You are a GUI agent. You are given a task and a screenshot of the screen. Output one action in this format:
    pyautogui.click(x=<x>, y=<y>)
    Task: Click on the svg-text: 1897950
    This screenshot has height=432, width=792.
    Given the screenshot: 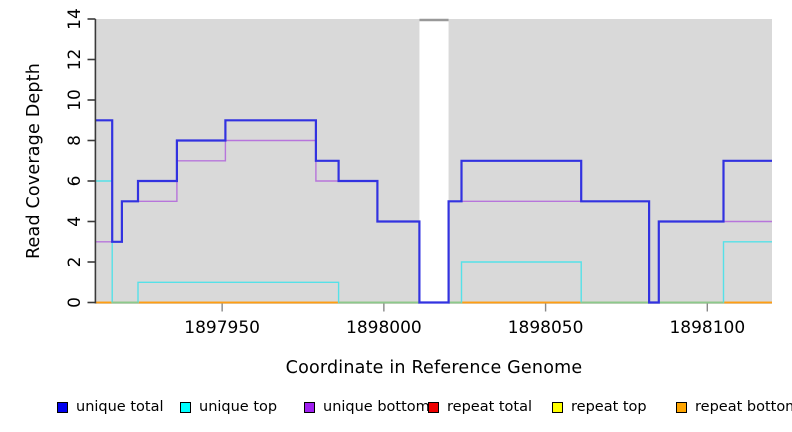 What is the action you would take?
    pyautogui.click(x=222, y=328)
    